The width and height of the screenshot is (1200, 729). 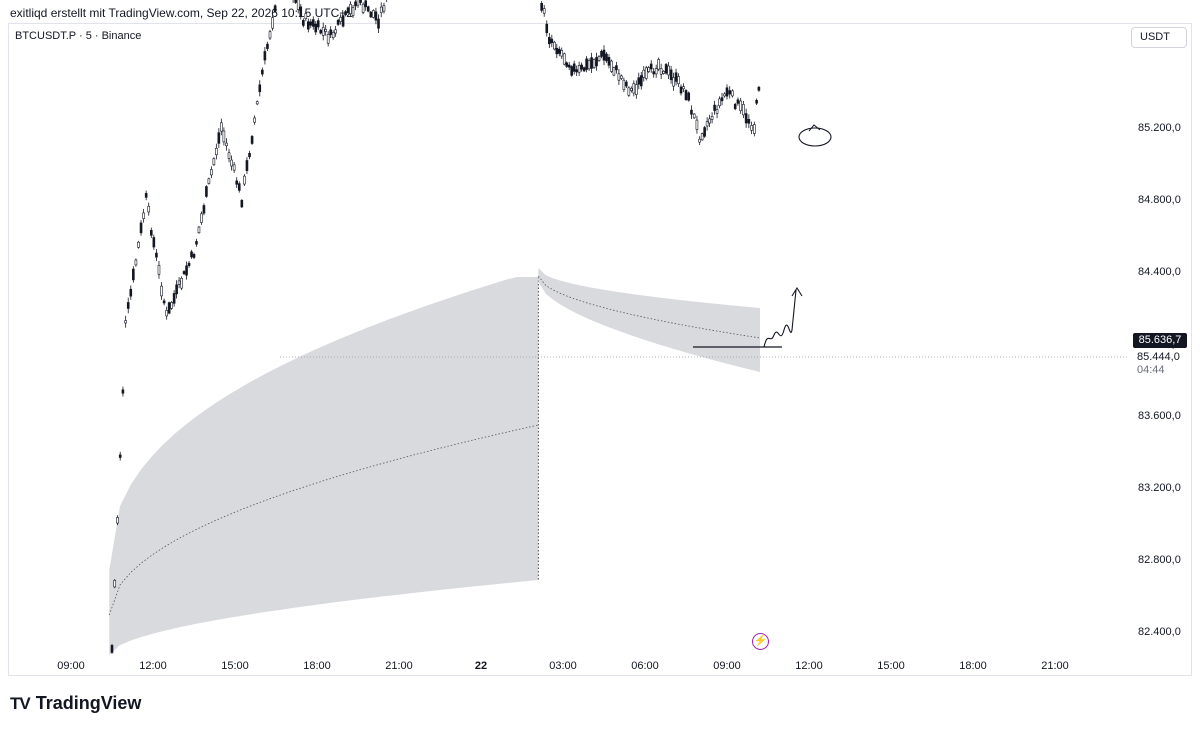 What do you see at coordinates (760, 641) in the screenshot?
I see `lightning-event-icon: ⚡` at bounding box center [760, 641].